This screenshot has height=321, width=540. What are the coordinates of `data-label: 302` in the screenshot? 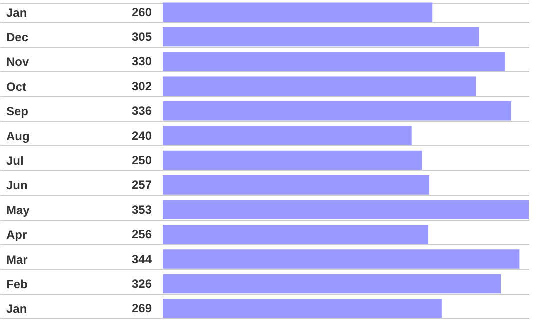 It's located at (142, 86).